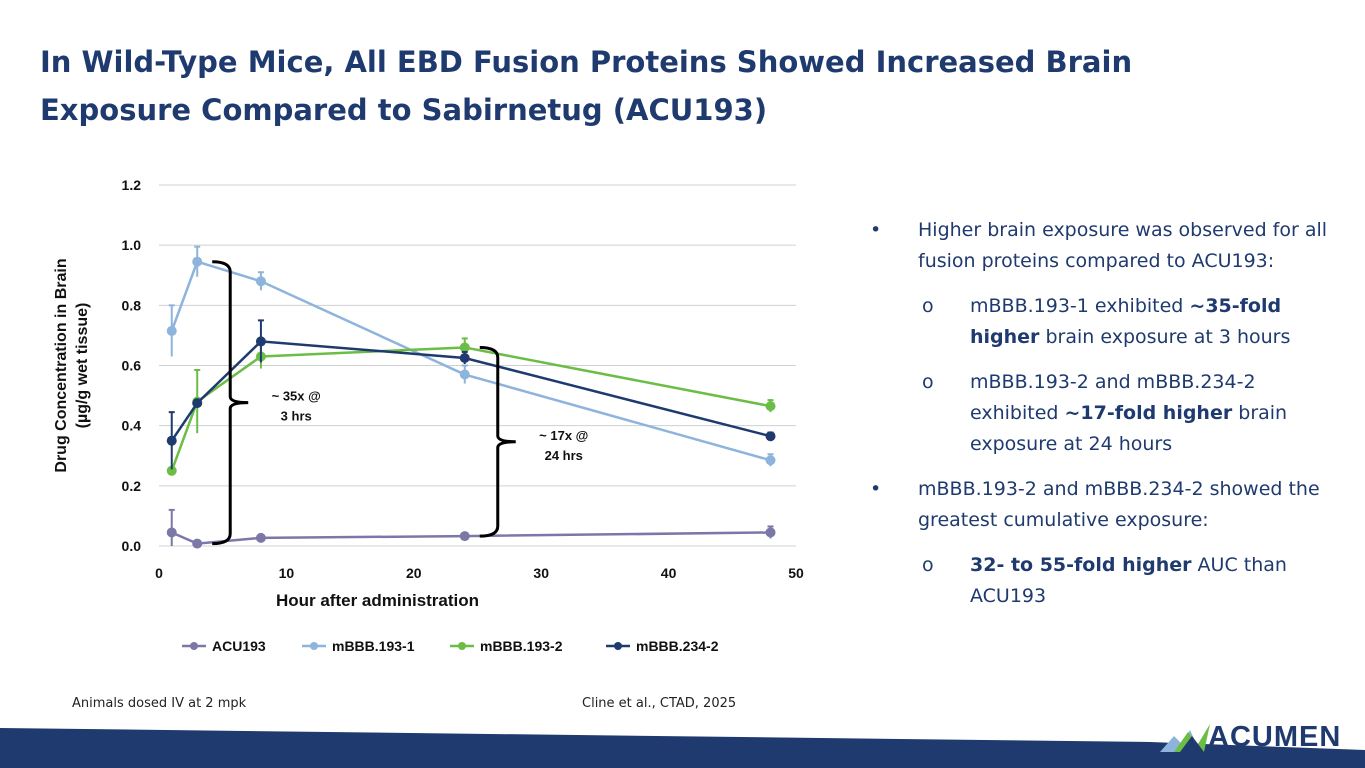 Image resolution: width=1365 pixels, height=768 pixels. What do you see at coordinates (159, 573) in the screenshot?
I see `x-tick-label: 0` at bounding box center [159, 573].